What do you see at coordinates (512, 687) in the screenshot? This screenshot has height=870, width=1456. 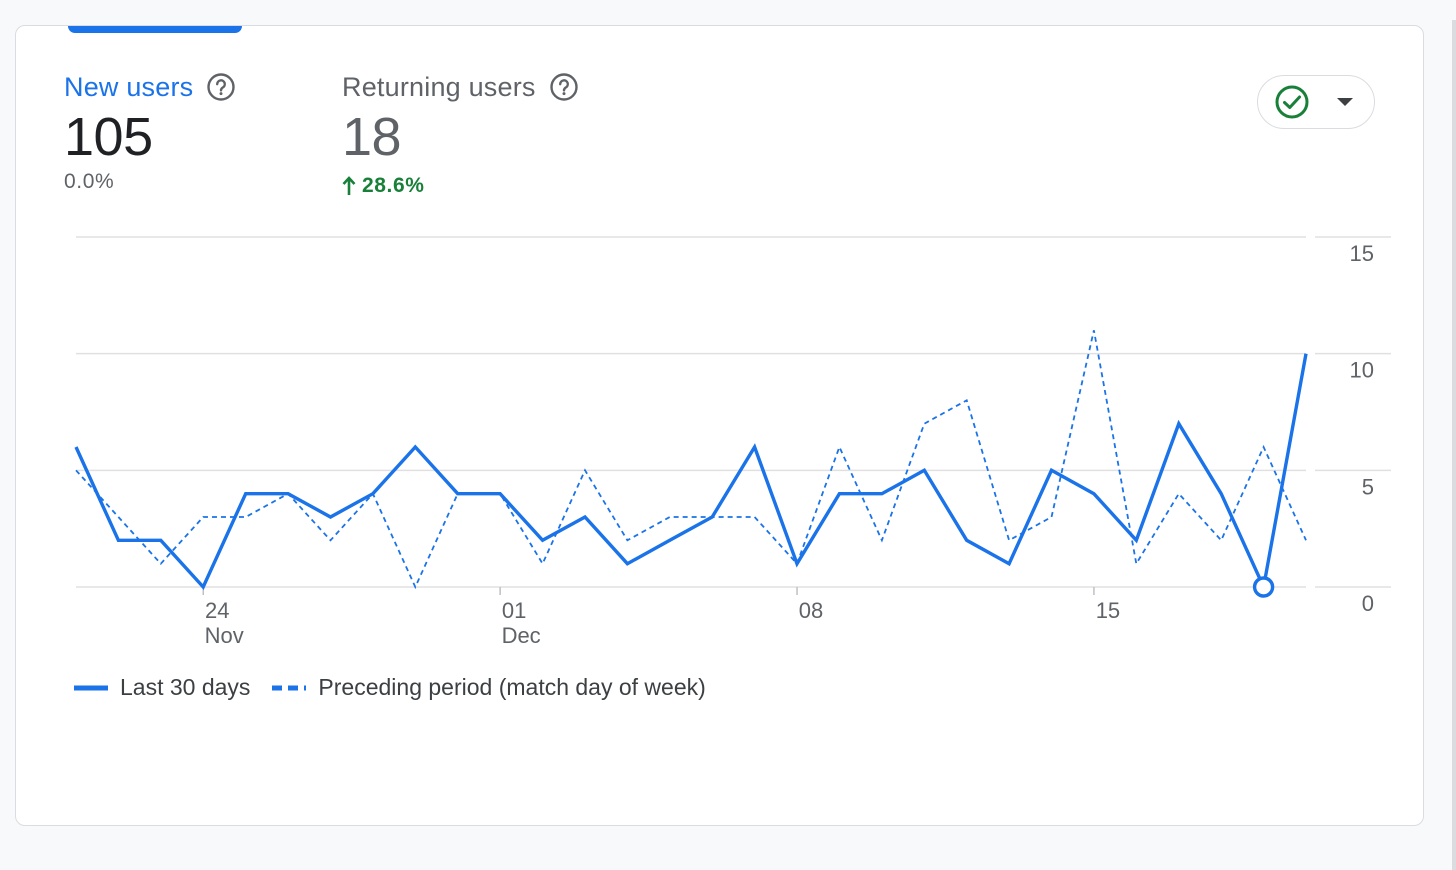 I see `legend-label: Preceding period (match day of week)` at bounding box center [512, 687].